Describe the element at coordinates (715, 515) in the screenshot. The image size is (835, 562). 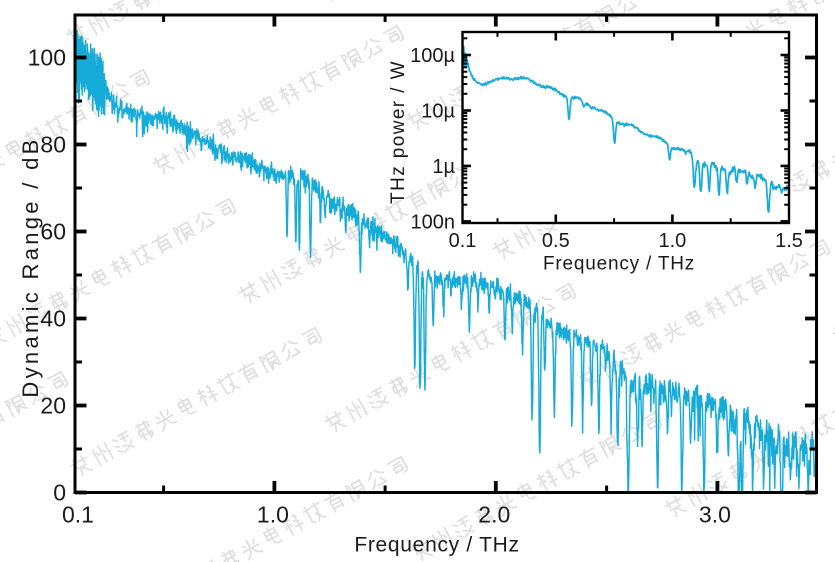
I see `svg-text: 3.0` at that location.